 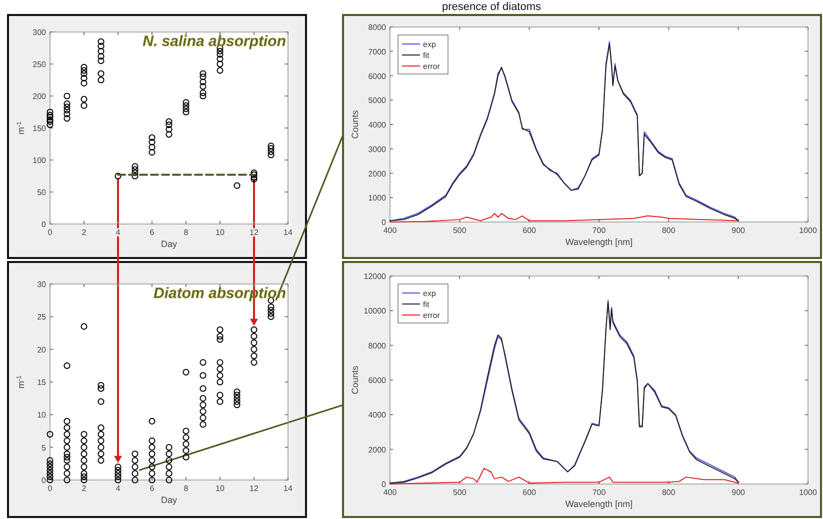 I want to click on y-tick-label: 3000, so click(x=377, y=149).